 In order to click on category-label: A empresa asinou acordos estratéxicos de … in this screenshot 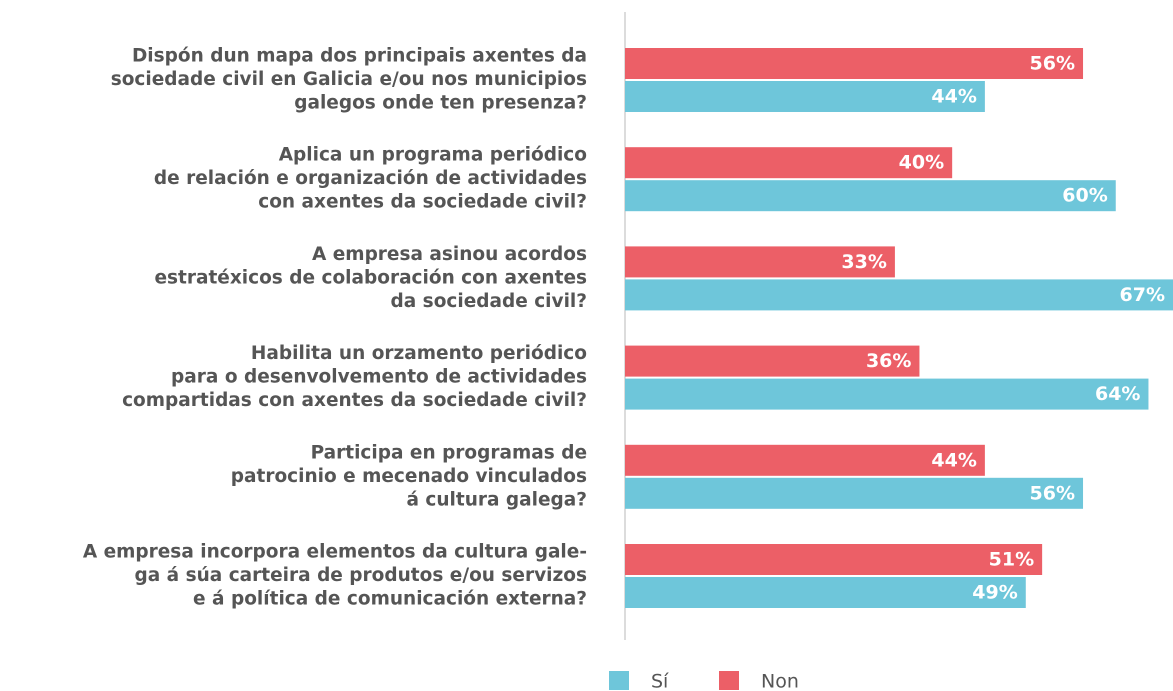, I will do `click(370, 278)`.